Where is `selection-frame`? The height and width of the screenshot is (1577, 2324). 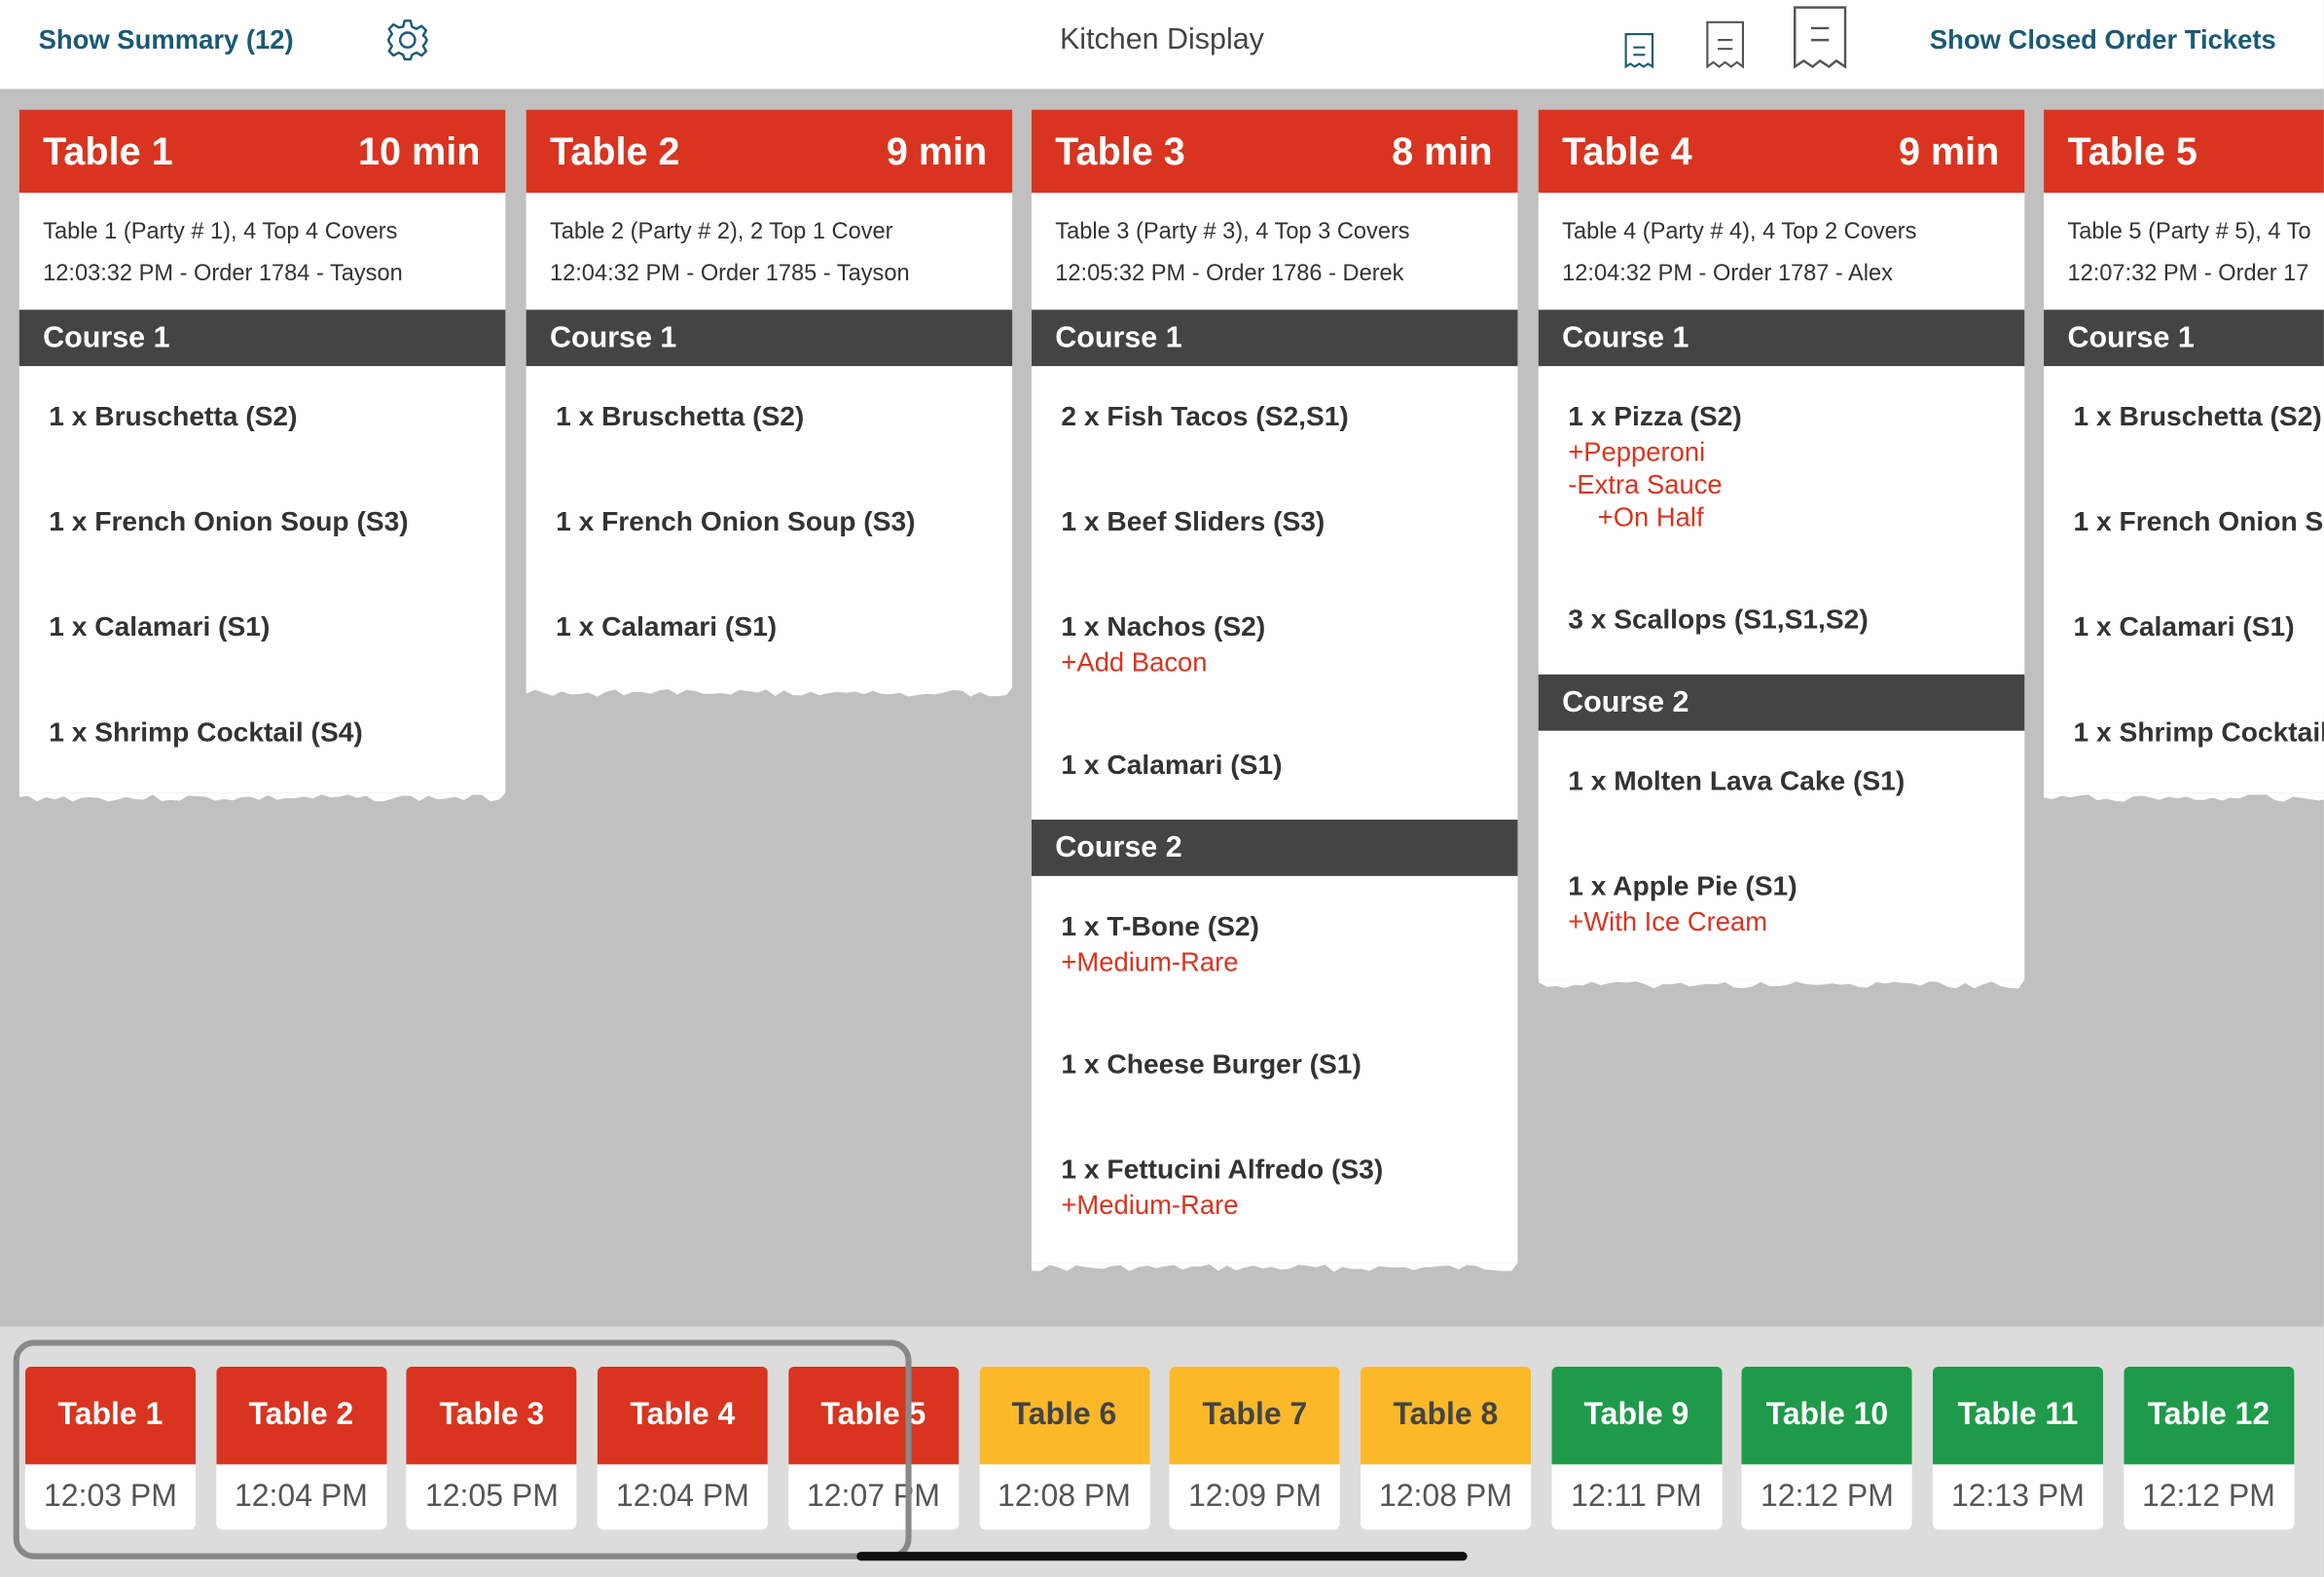
selection-frame is located at coordinates (462, 1449).